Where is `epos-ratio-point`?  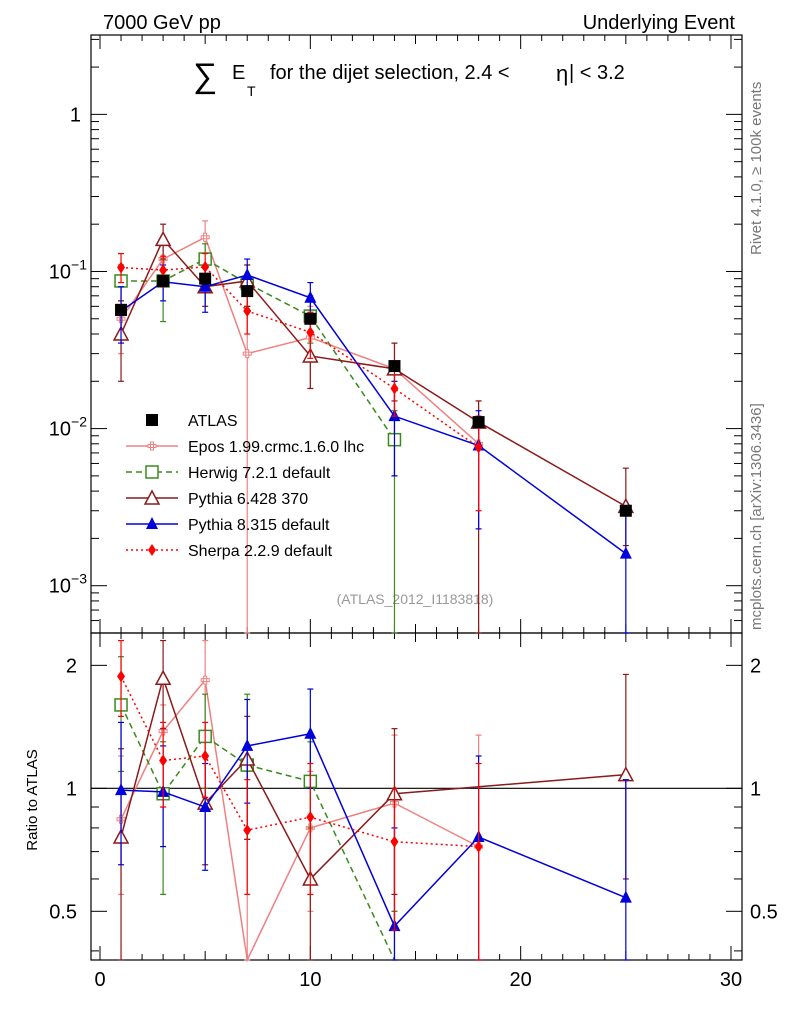 epos-ratio-point is located at coordinates (205, 680).